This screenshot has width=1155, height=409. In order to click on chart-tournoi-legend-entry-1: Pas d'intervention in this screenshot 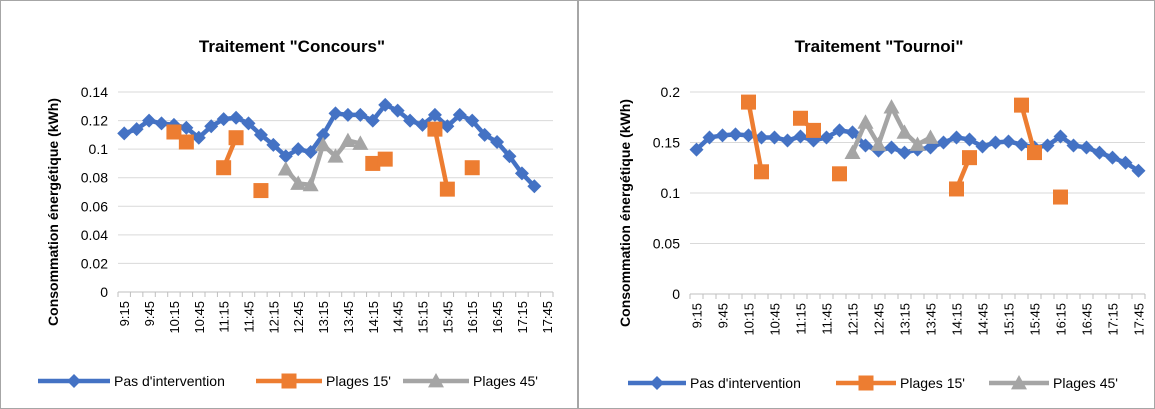, I will do `click(714, 383)`.